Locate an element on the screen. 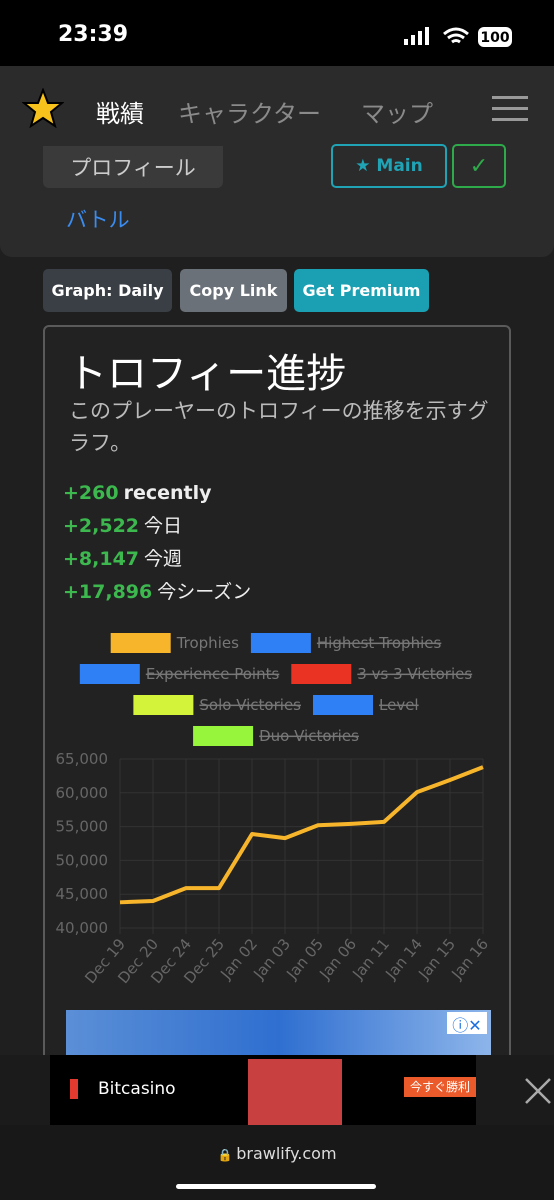  stat-row: +260 recently is located at coordinates (157, 493).